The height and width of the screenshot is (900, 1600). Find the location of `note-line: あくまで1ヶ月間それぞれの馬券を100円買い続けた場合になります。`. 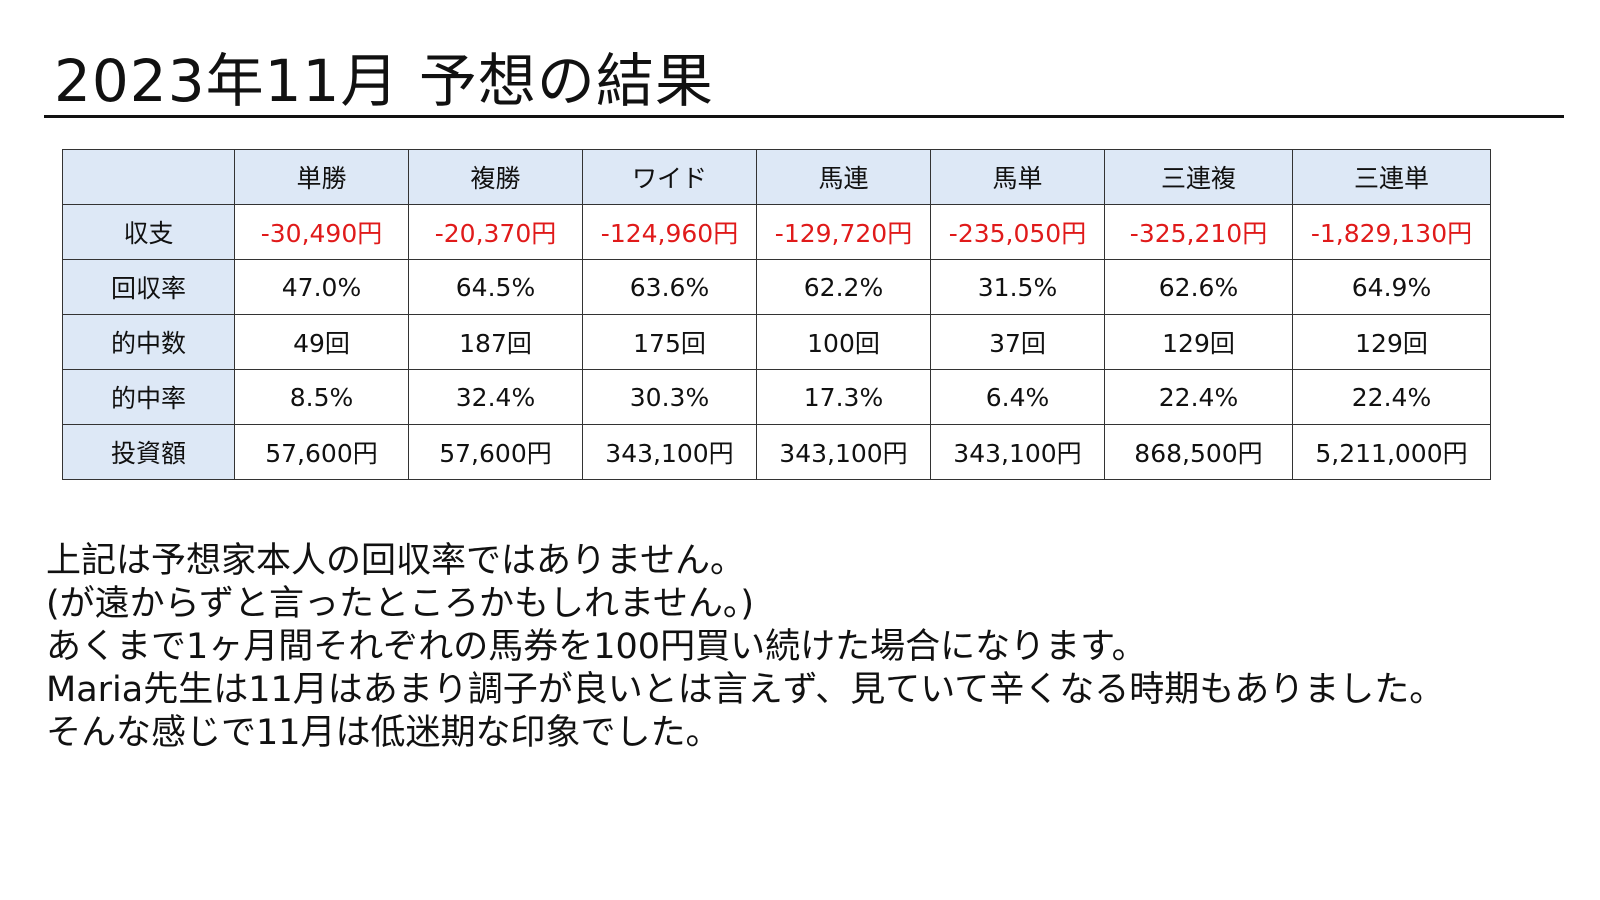

note-line: あくまで1ヶ月間それぞれの馬券を100円買い続けた場合になります。 is located at coordinates (596, 647).